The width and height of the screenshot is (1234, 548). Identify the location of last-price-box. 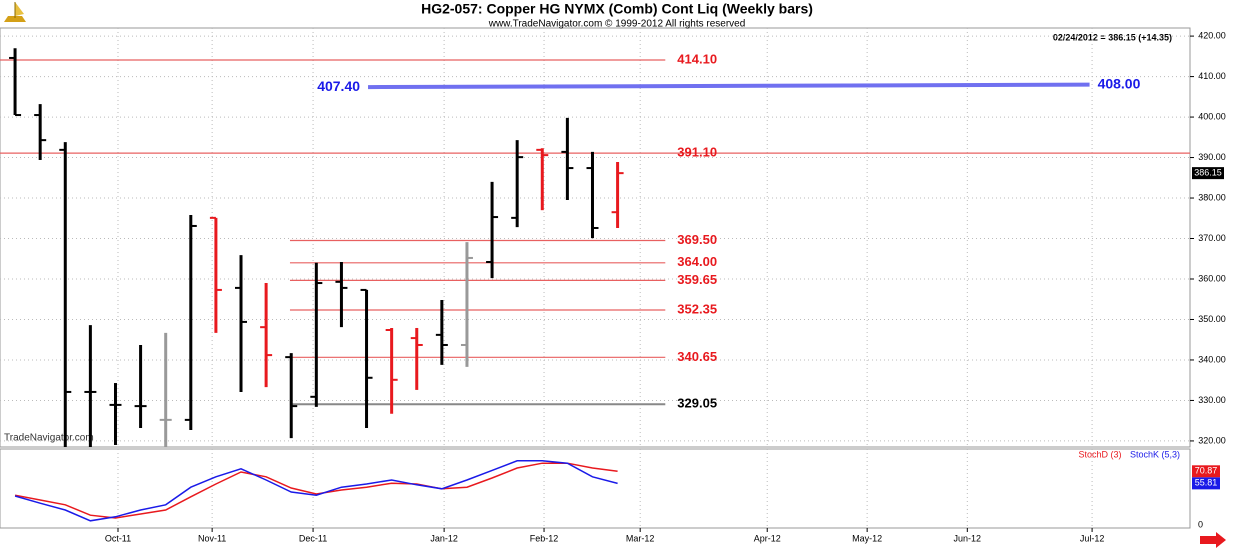
(1208, 173).